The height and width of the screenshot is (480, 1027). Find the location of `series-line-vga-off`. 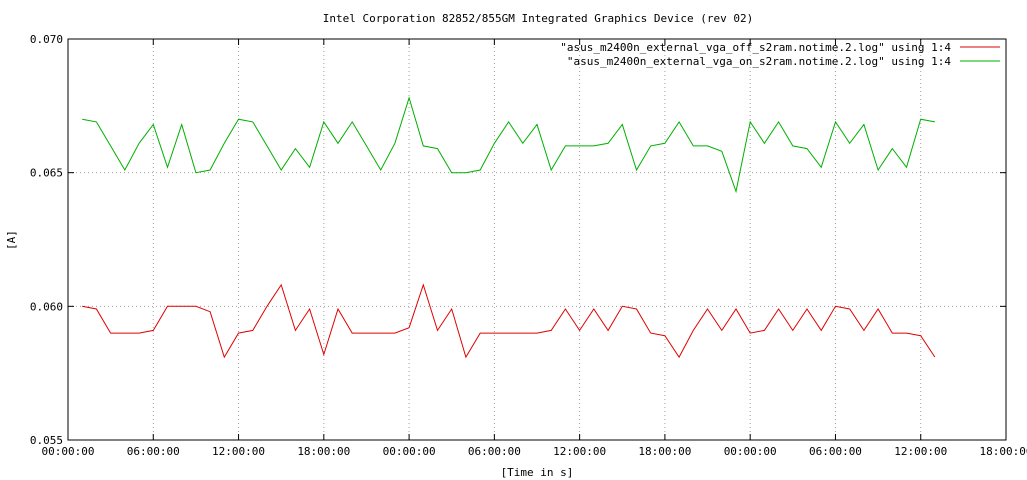

series-line-vga-off is located at coordinates (509, 321).